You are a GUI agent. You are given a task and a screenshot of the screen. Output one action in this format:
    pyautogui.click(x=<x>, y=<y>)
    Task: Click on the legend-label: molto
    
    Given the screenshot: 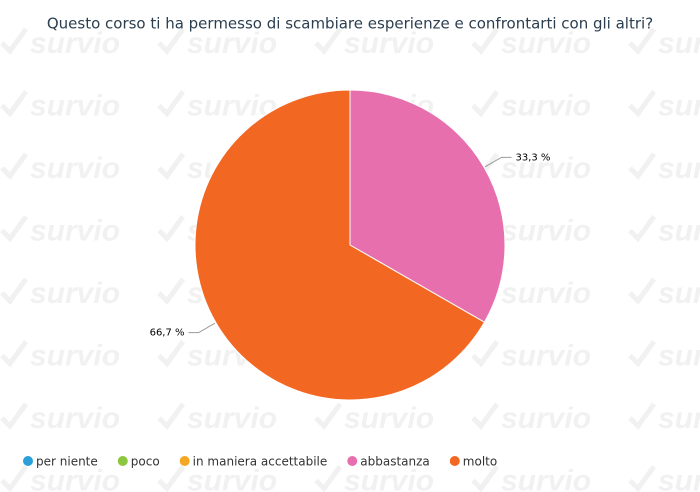 What is the action you would take?
    pyautogui.click(x=480, y=462)
    